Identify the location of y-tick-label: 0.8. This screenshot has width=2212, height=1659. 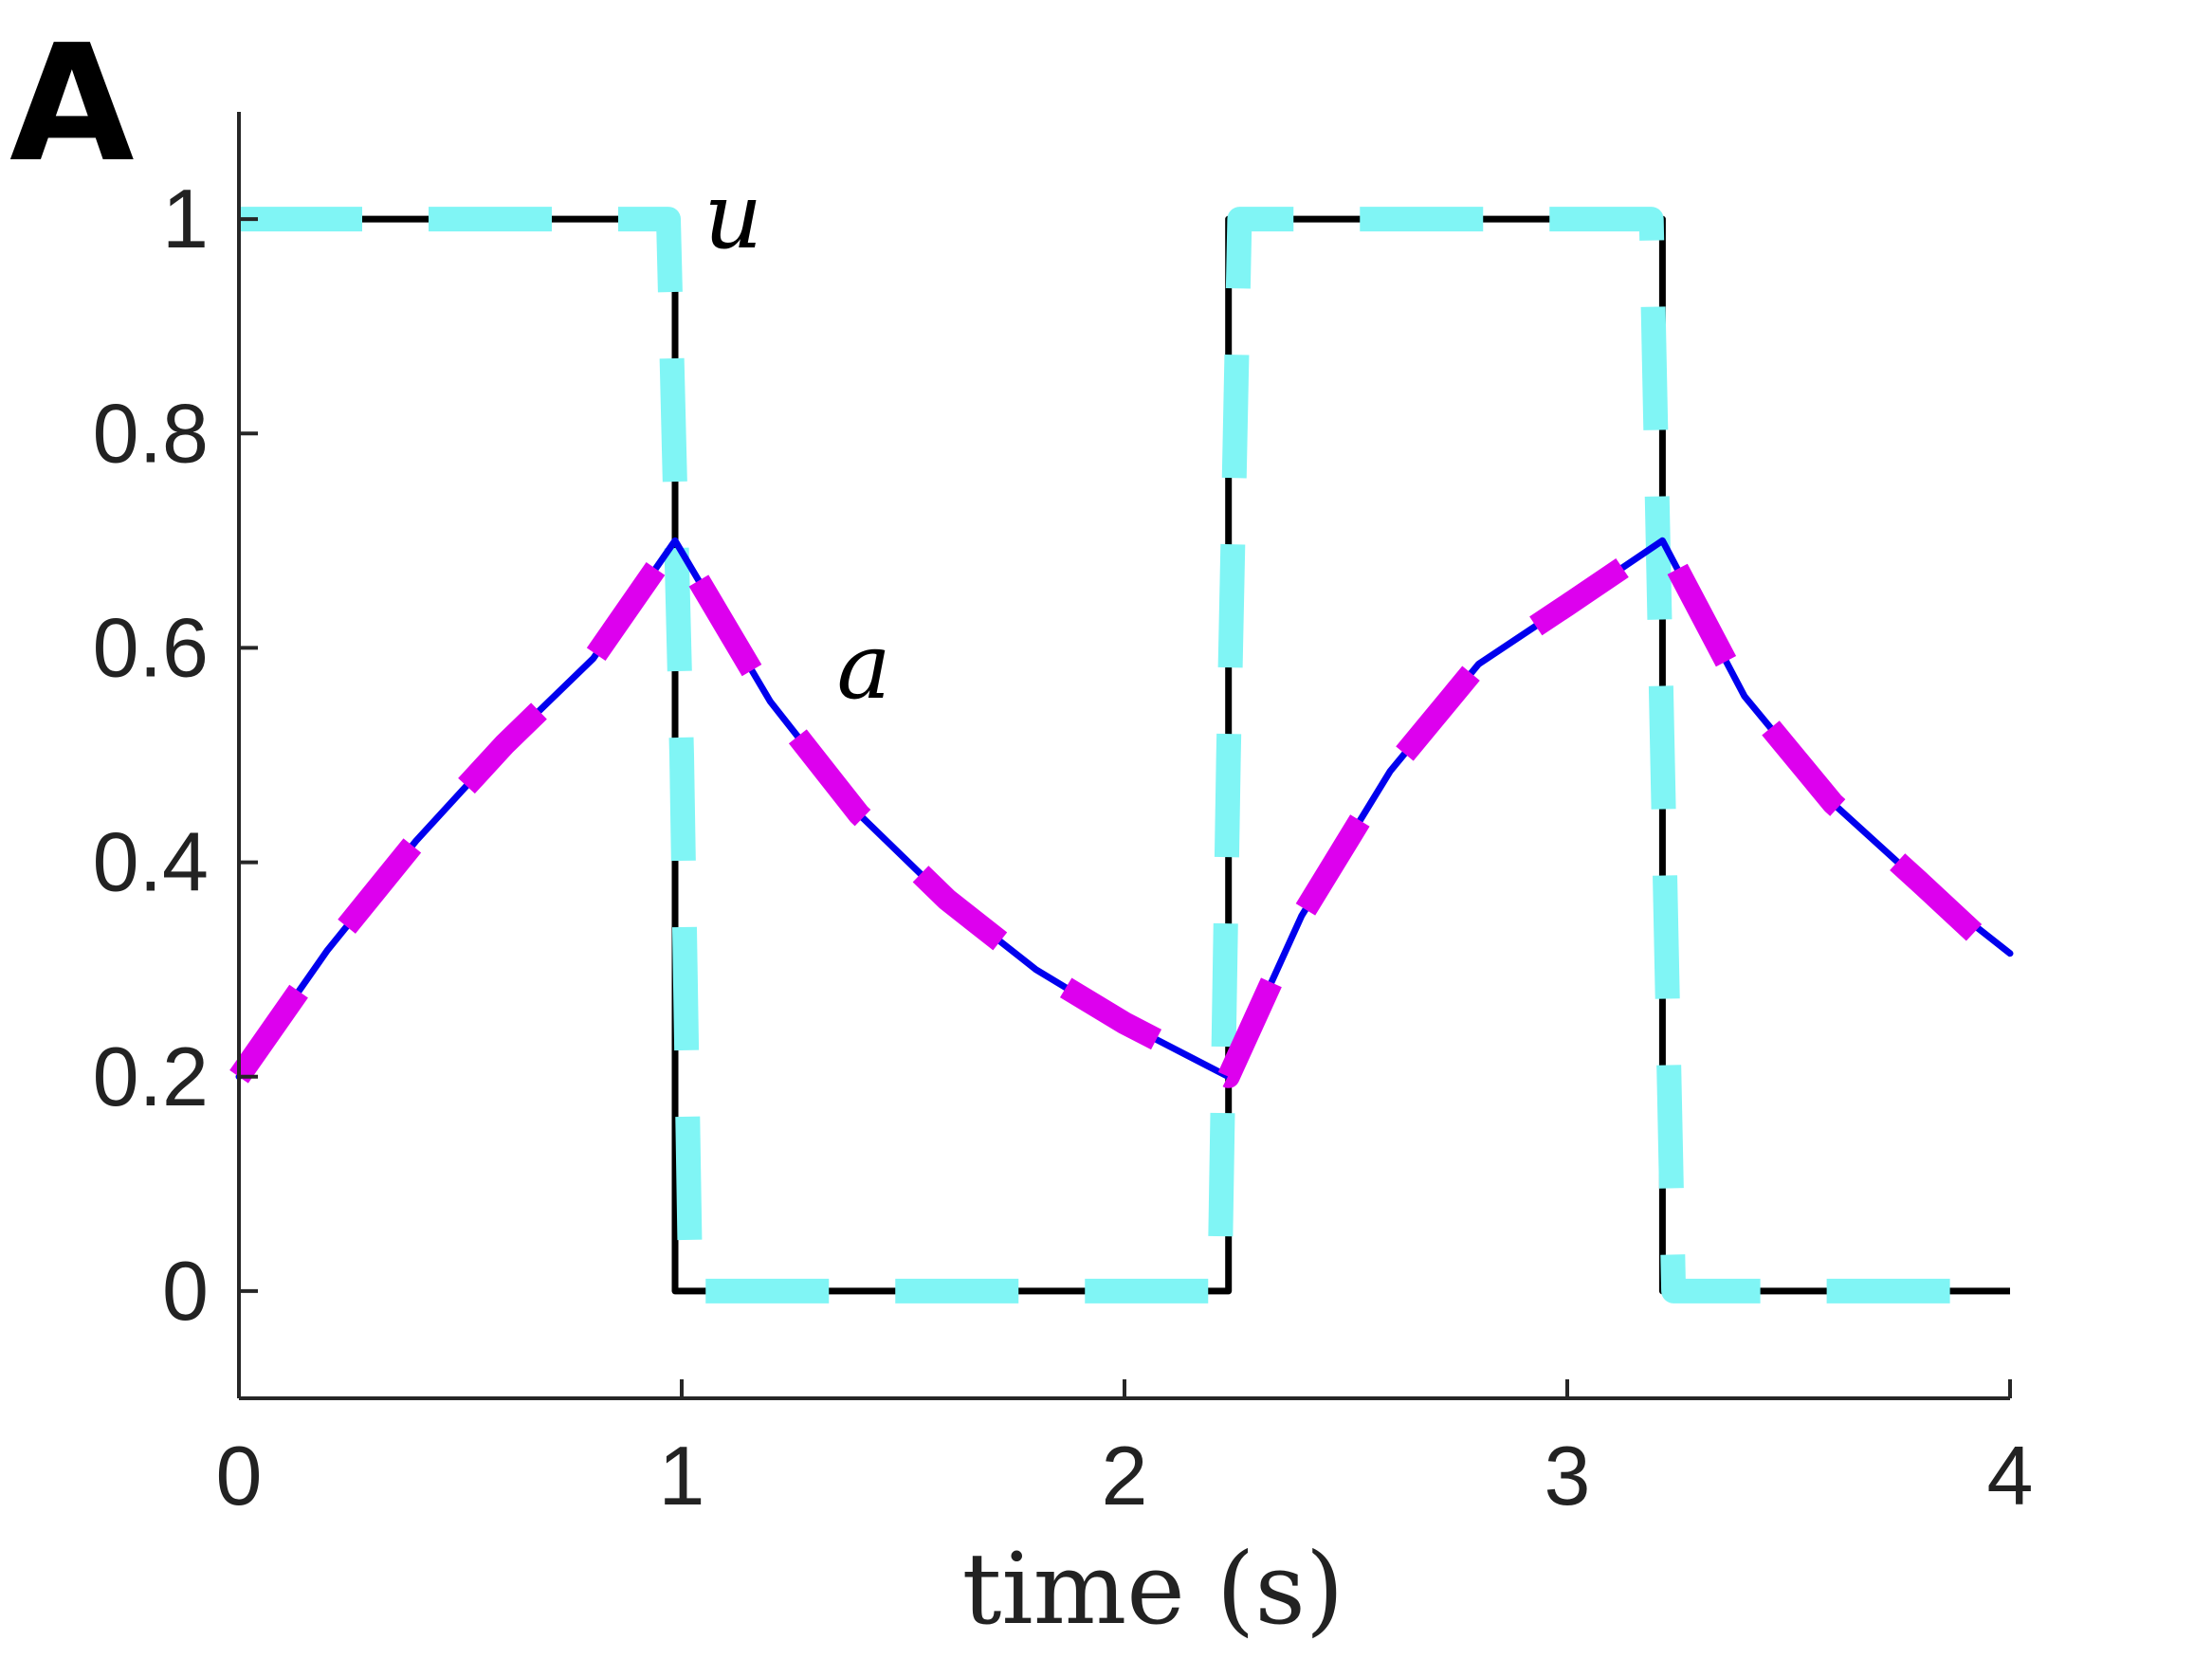
(151, 433).